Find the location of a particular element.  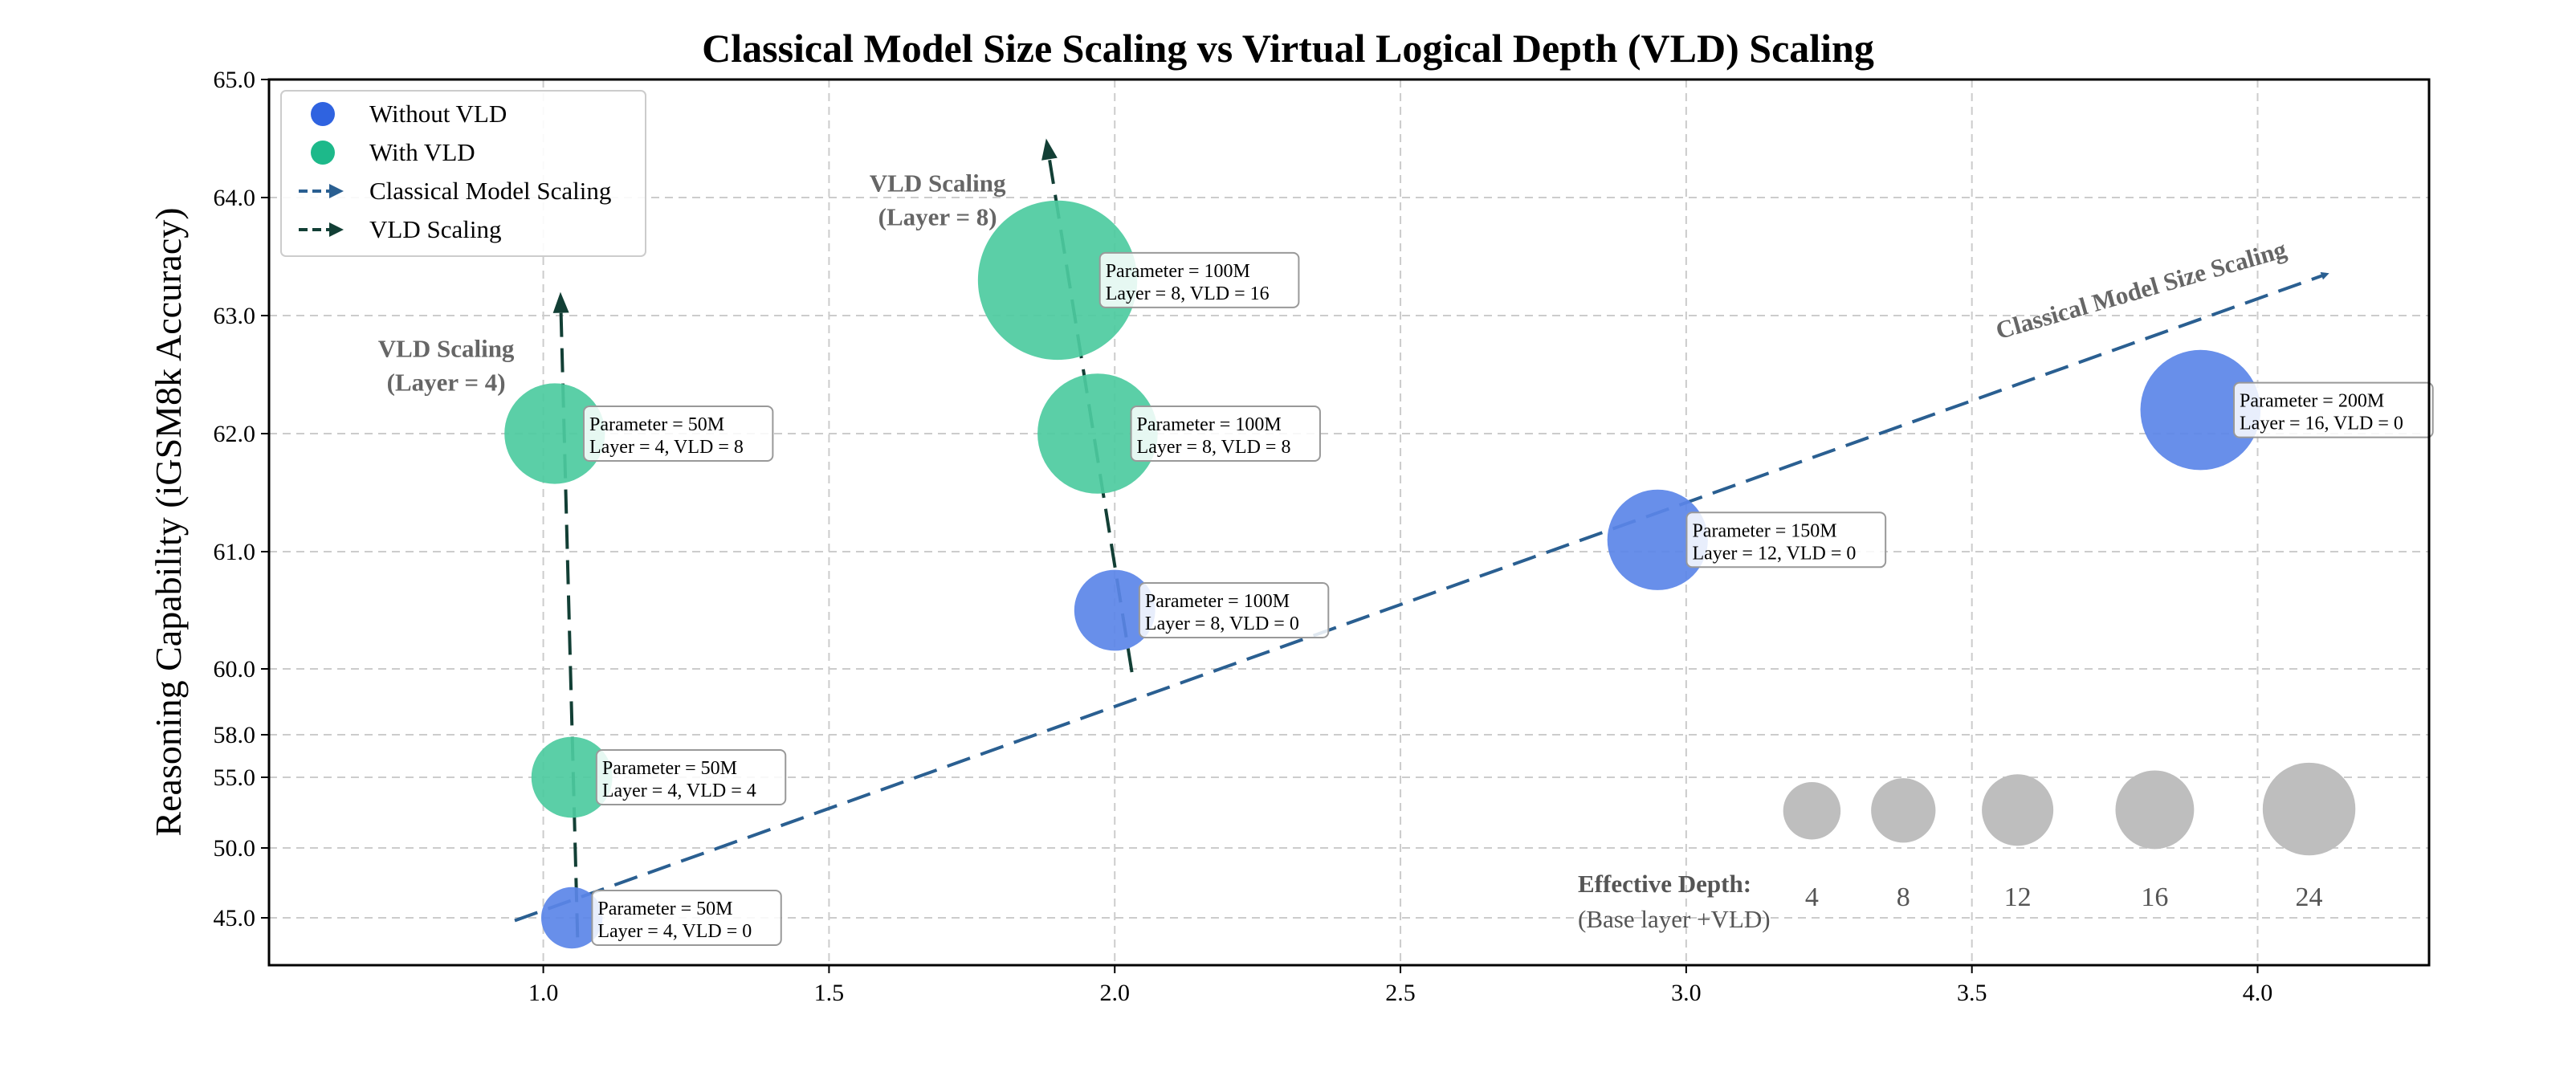

vld-scaling-annotation-0-line-1: (Layer = 4) is located at coordinates (446, 382).